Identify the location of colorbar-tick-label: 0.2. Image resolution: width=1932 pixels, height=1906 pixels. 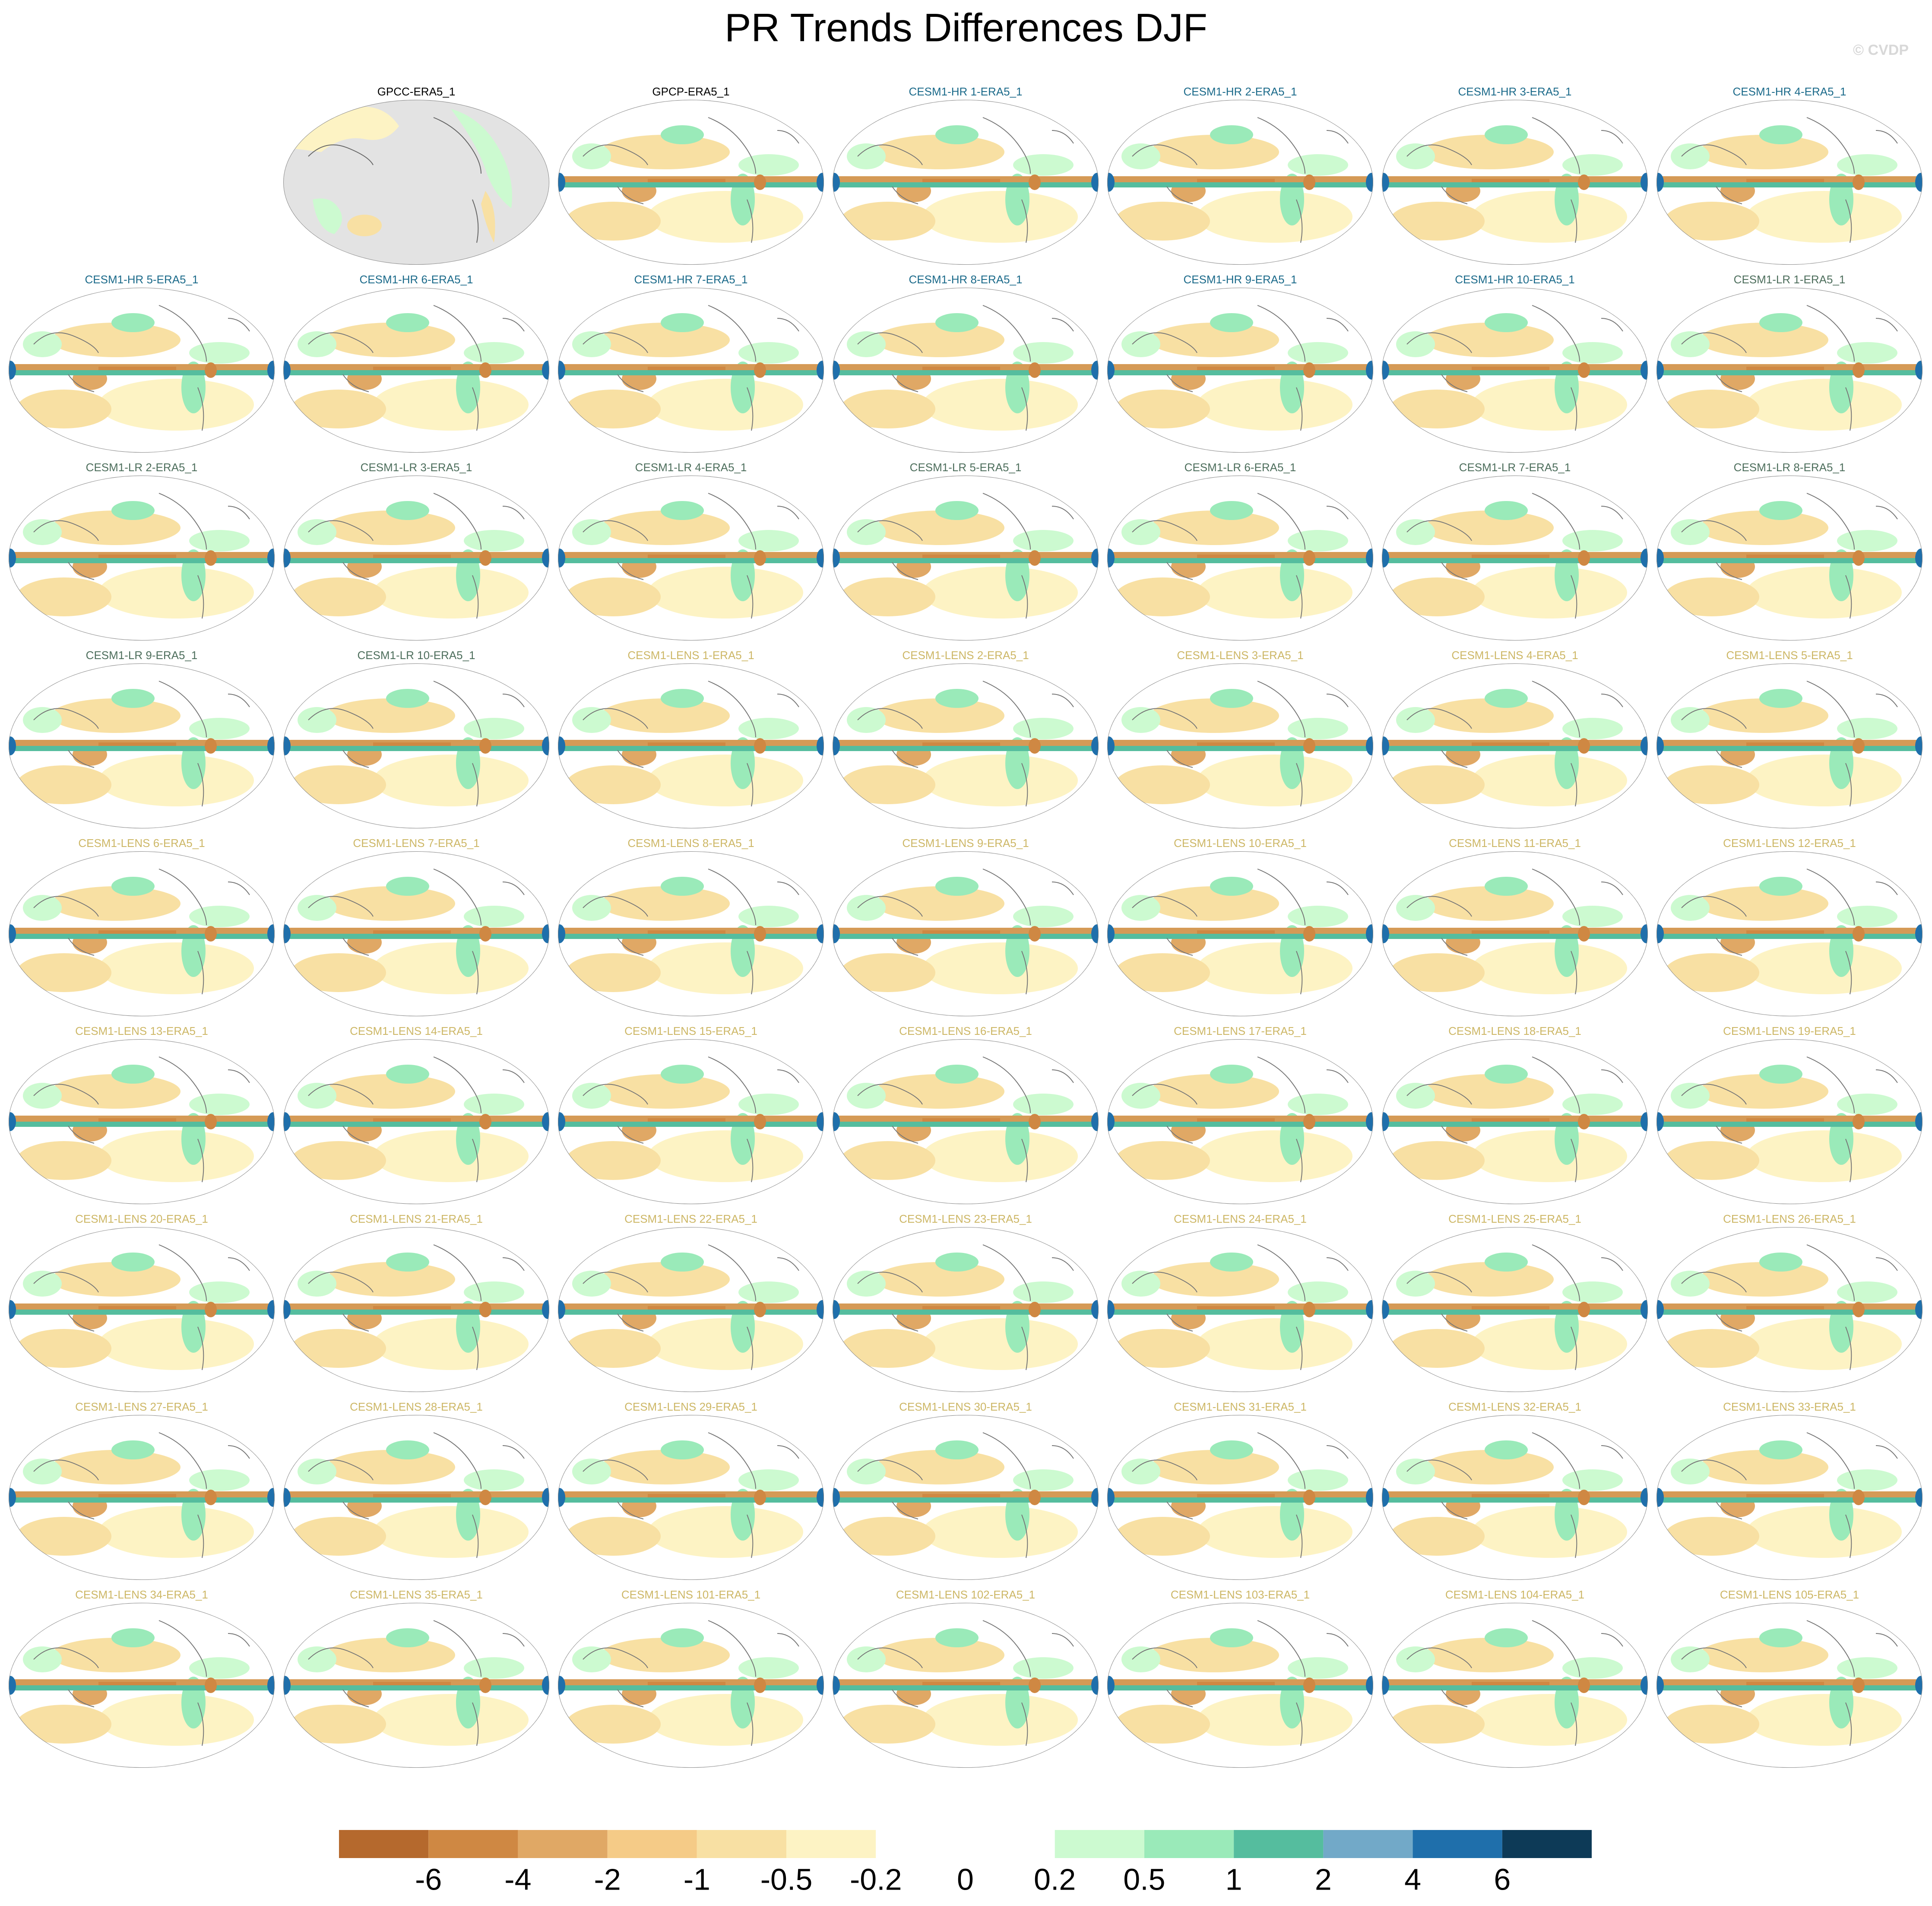
(1055, 1879).